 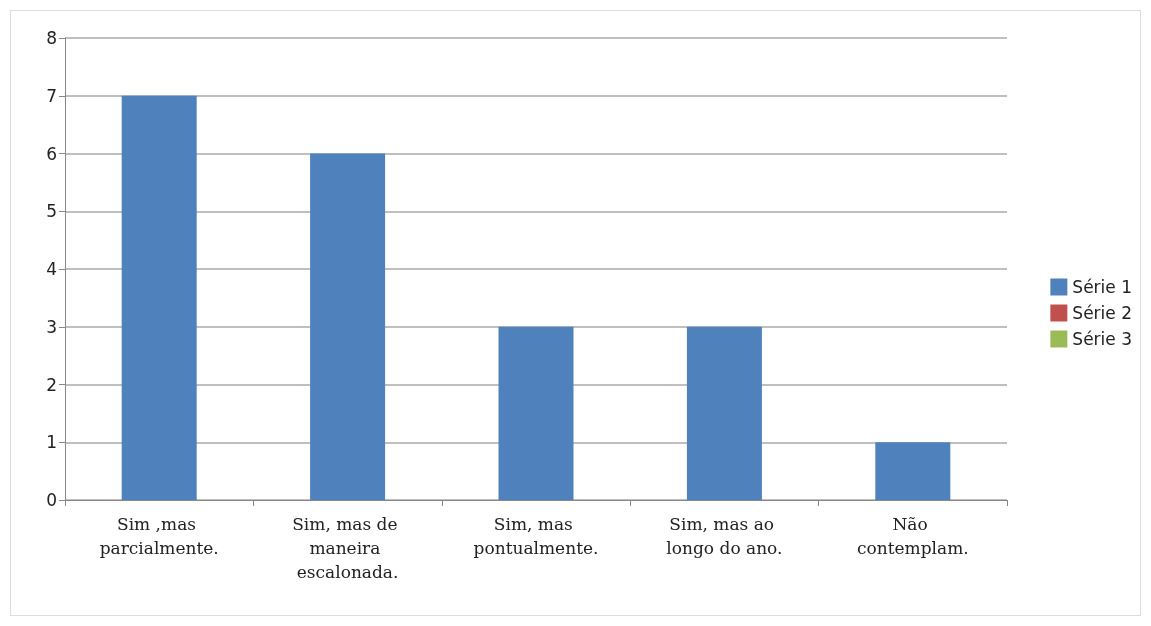 What do you see at coordinates (51, 326) in the screenshot?
I see `y-tick-label: 3` at bounding box center [51, 326].